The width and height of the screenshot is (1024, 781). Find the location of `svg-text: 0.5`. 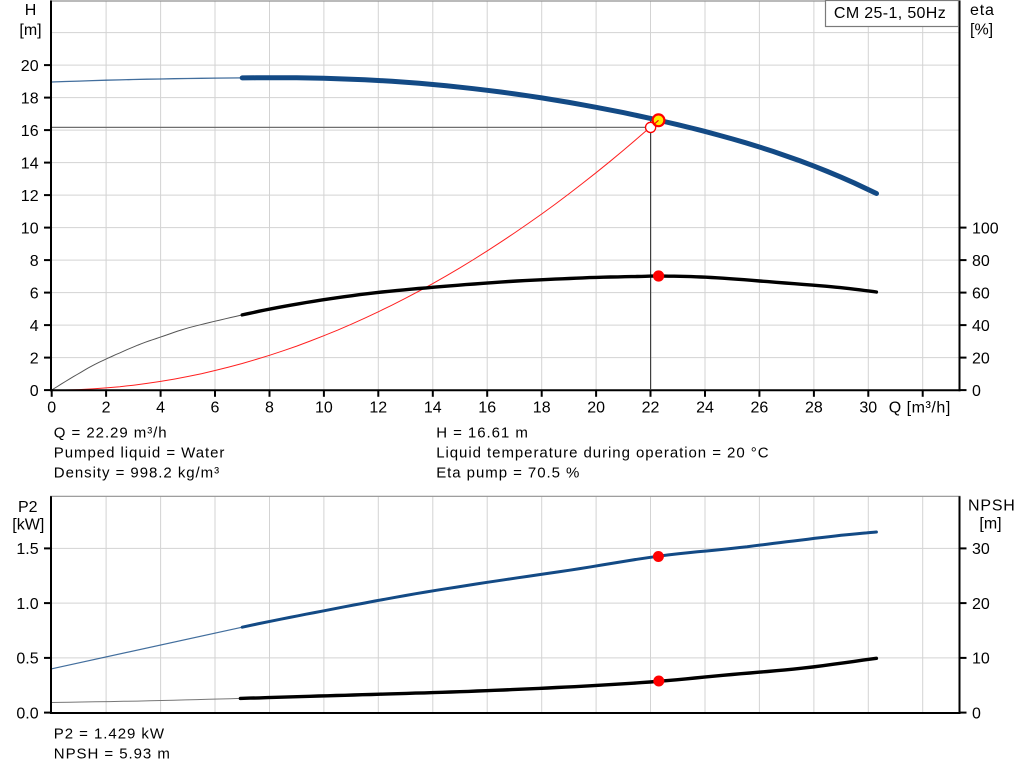

svg-text: 0.5 is located at coordinates (27, 659).